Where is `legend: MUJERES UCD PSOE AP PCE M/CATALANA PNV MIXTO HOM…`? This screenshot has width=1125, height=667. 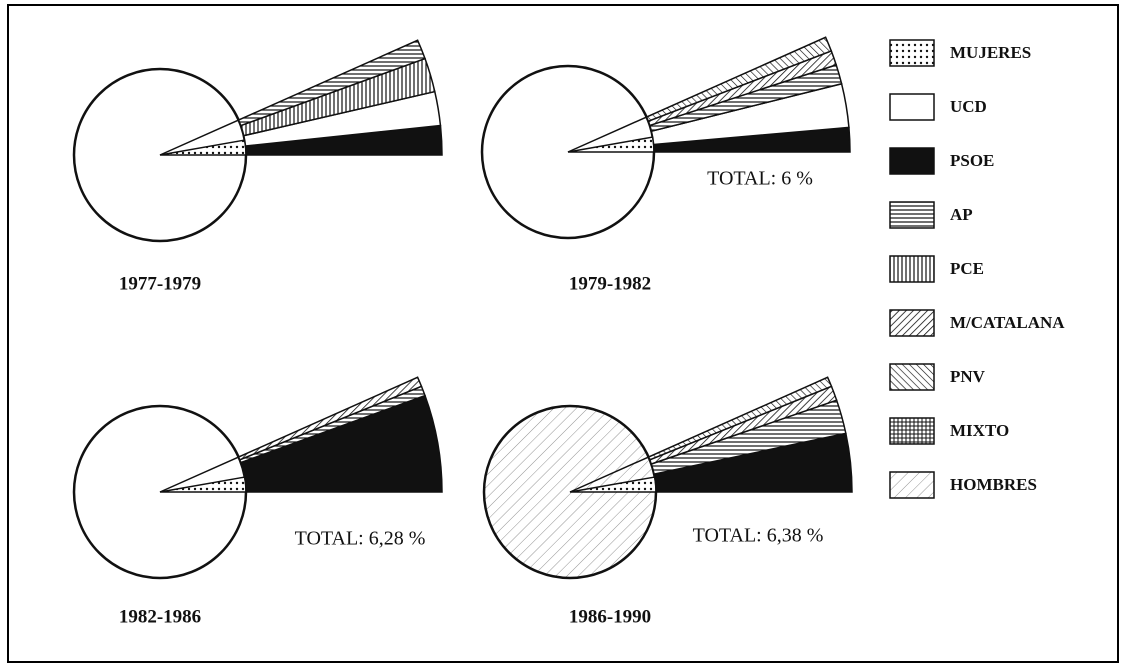
legend: MUJERES UCD PSOE AP PCE M/CATALANA PNV MIXTO HOM… is located at coordinates (977, 269).